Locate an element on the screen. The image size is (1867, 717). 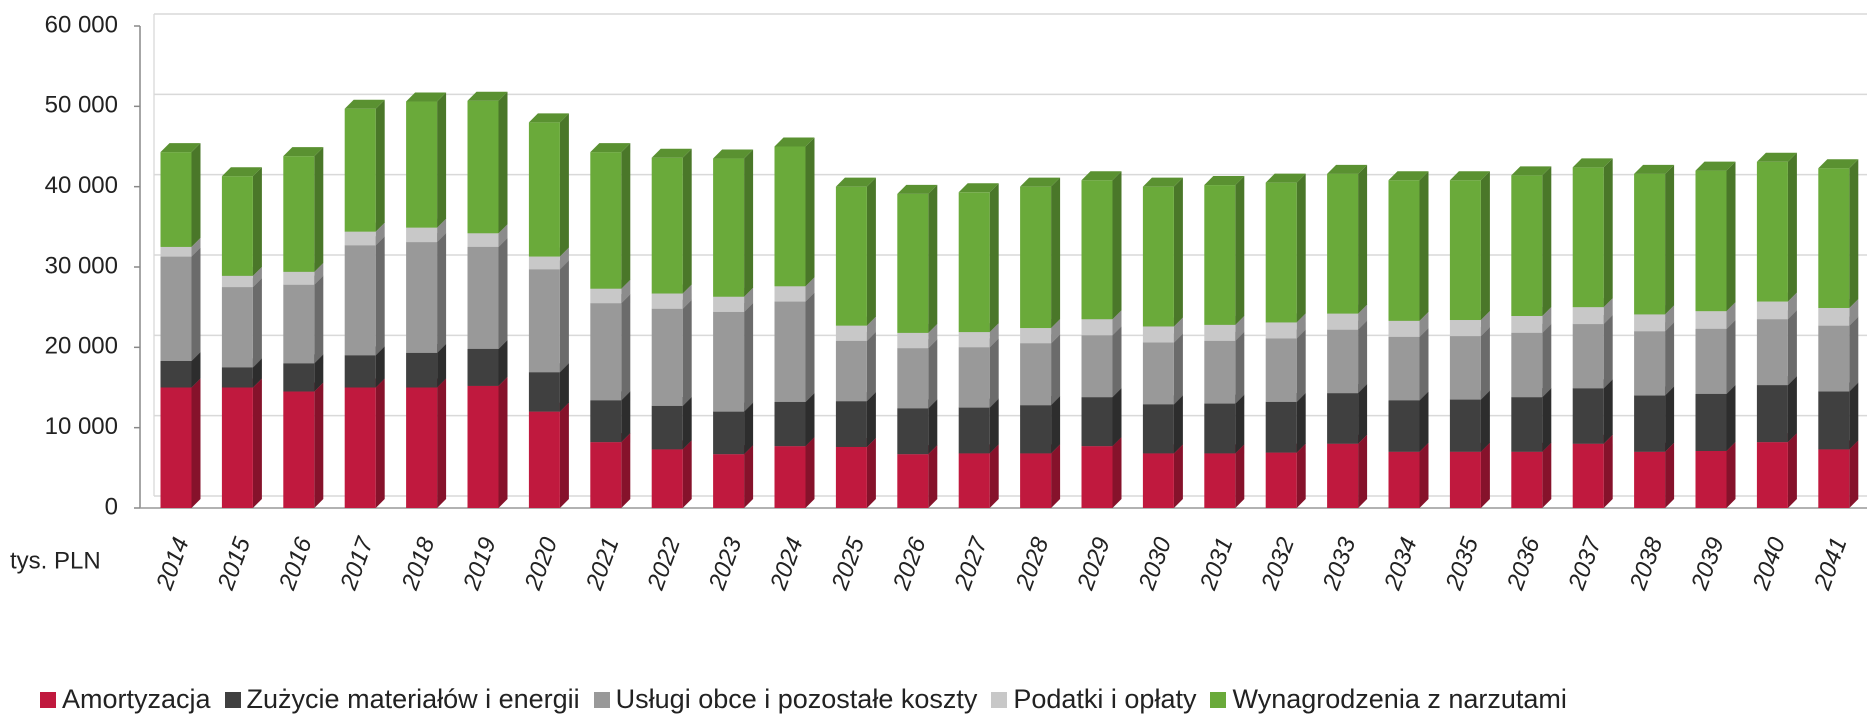
x-tick-label: 2020 is located at coordinates (541, 563).